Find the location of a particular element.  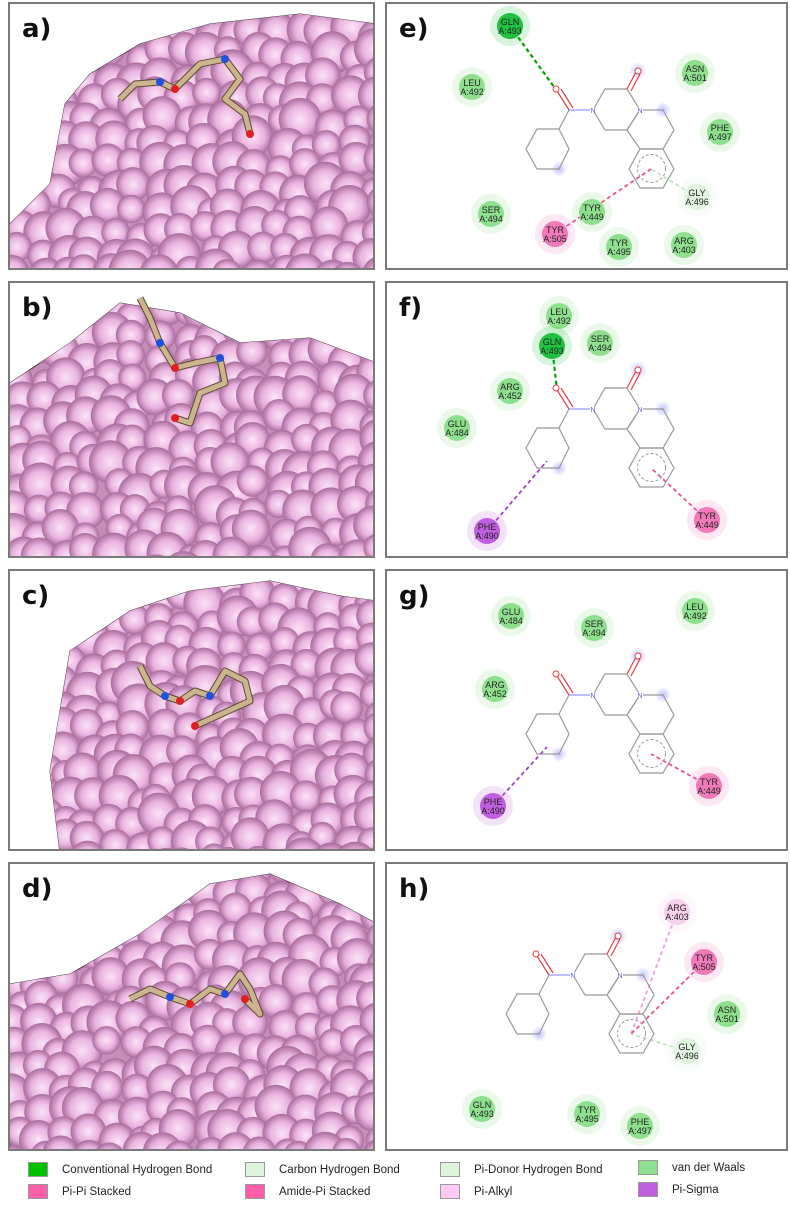

panel-c-3d-surface: c) is located at coordinates (191, 710).